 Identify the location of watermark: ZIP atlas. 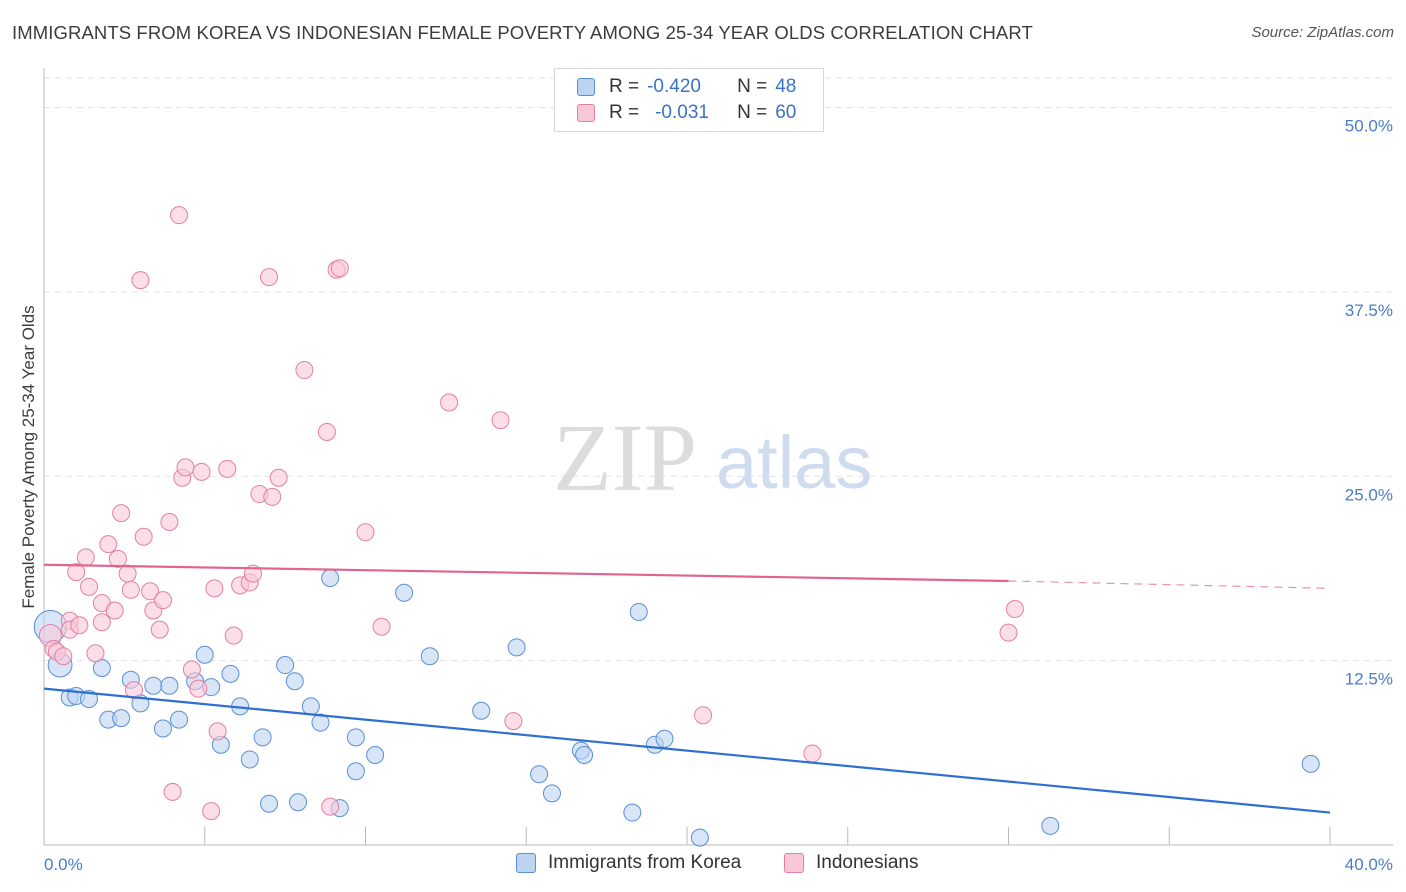
(712, 457).